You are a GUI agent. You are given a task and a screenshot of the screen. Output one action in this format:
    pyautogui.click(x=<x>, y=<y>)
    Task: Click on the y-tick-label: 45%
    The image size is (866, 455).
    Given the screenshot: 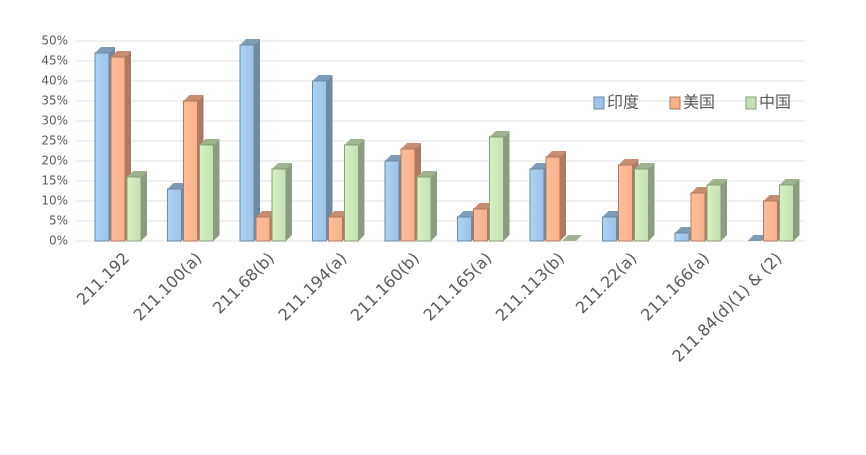 What is the action you would take?
    pyautogui.click(x=54, y=61)
    